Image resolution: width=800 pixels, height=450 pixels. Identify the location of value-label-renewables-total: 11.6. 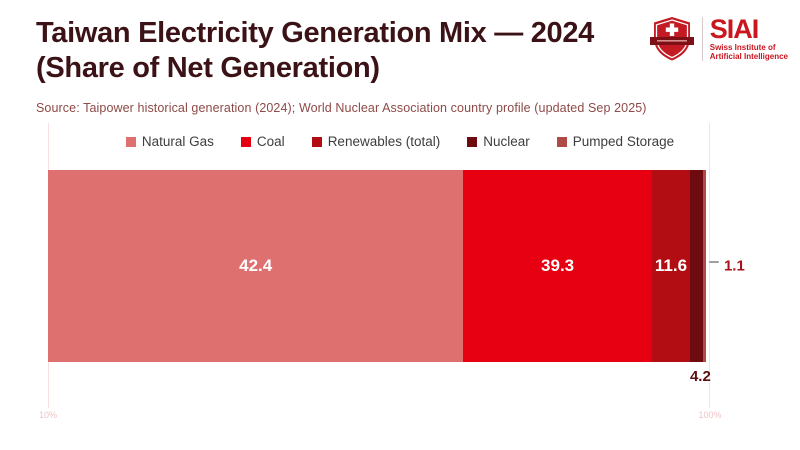
(671, 265).